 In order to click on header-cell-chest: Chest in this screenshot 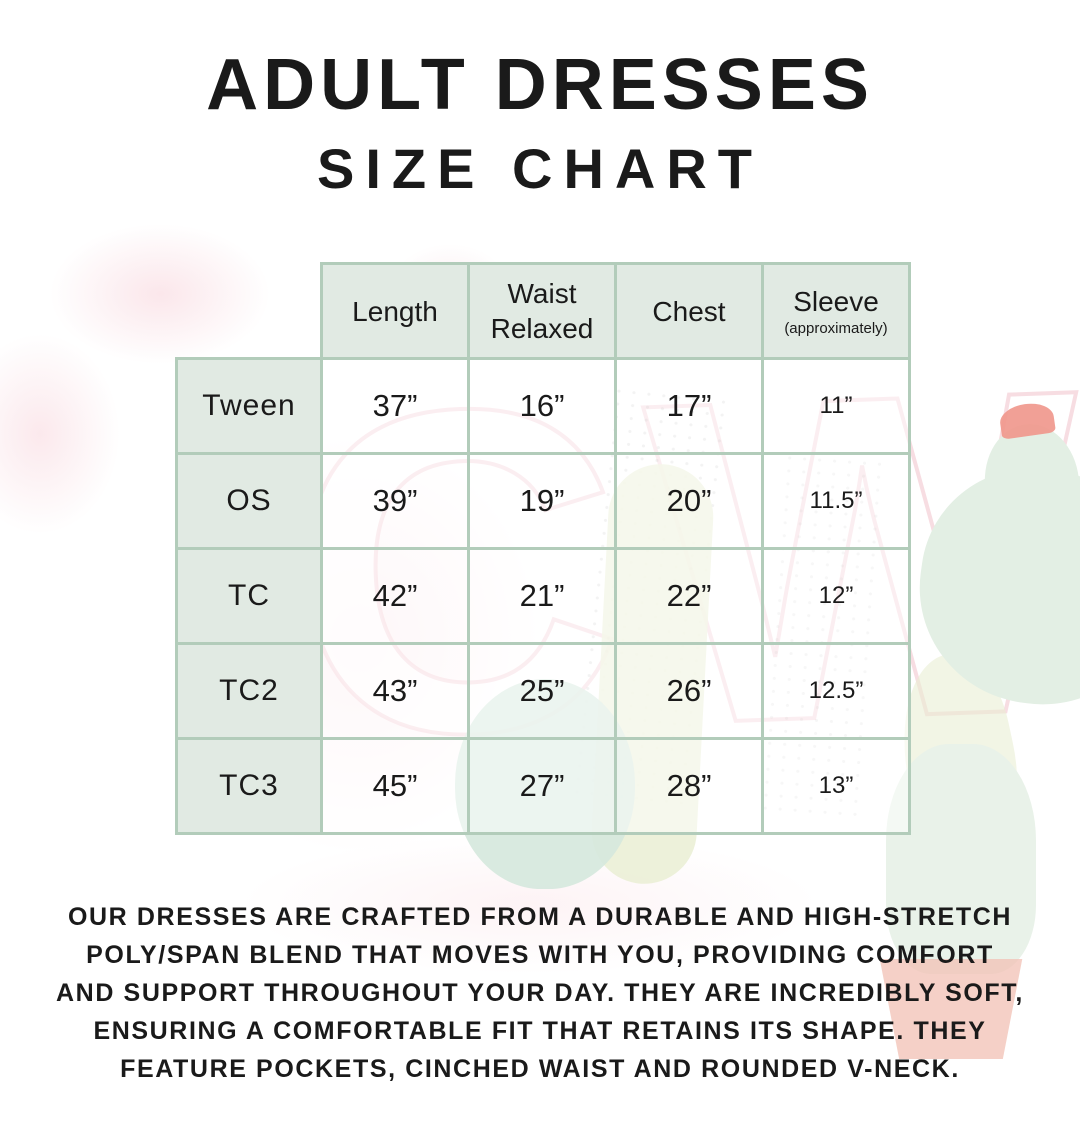, I will do `click(689, 311)`.